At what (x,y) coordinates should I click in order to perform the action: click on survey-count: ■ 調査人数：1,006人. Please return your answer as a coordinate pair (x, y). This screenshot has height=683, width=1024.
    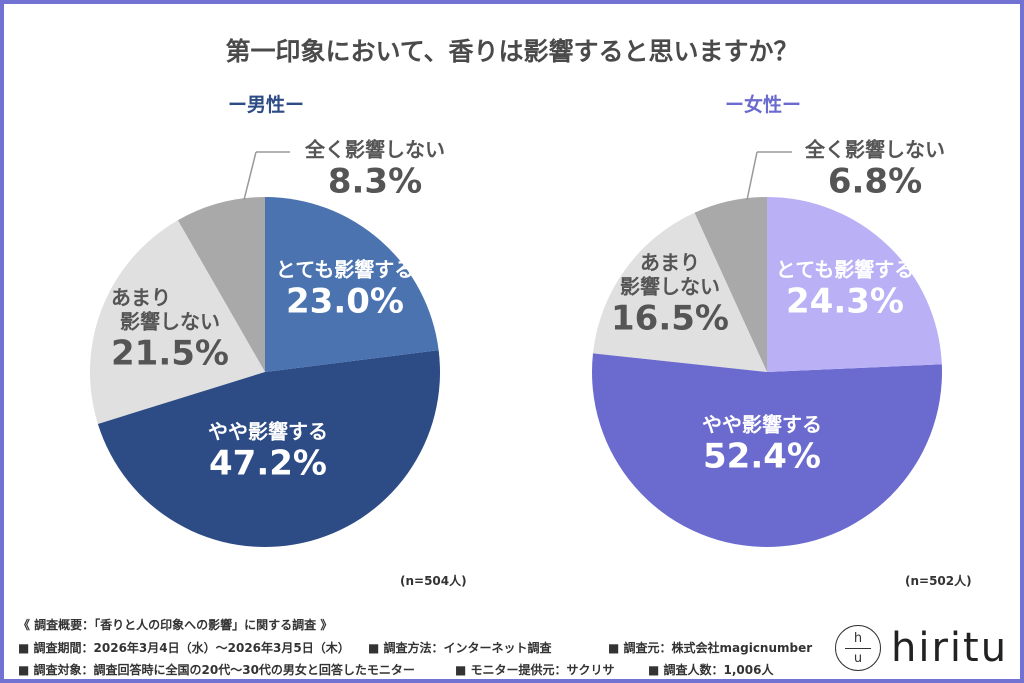
    Looking at the image, I should click on (711, 670).